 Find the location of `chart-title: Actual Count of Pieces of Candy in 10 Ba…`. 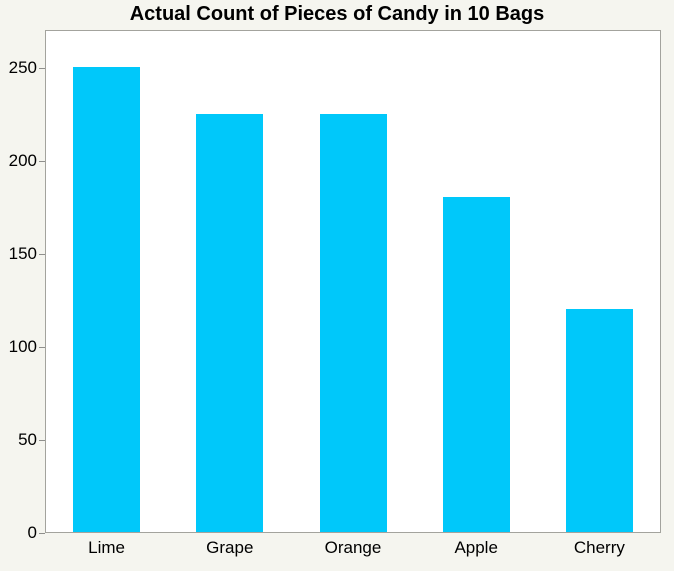

chart-title: Actual Count of Pieces of Candy in 10 Ba… is located at coordinates (337, 14).